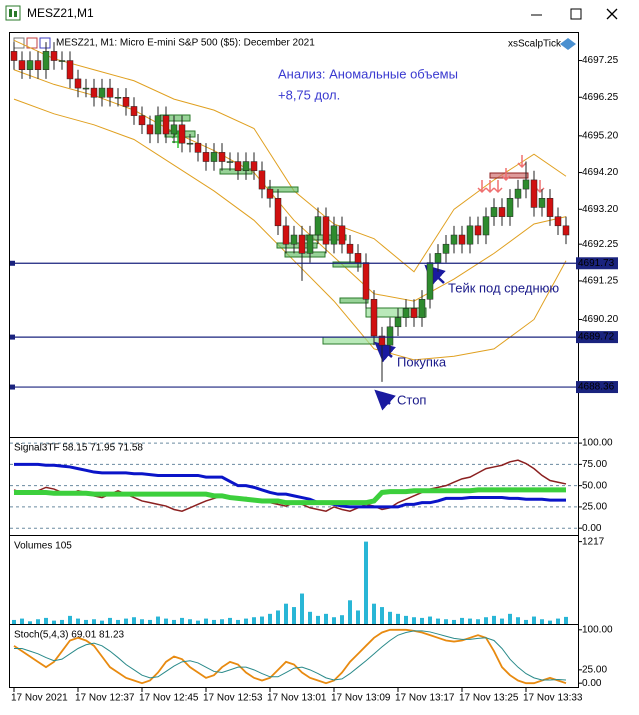 The width and height of the screenshot is (639, 715). Describe the element at coordinates (78, 448) in the screenshot. I see `panel-title: Signal3TF 58.15 71.95 71.58` at that location.